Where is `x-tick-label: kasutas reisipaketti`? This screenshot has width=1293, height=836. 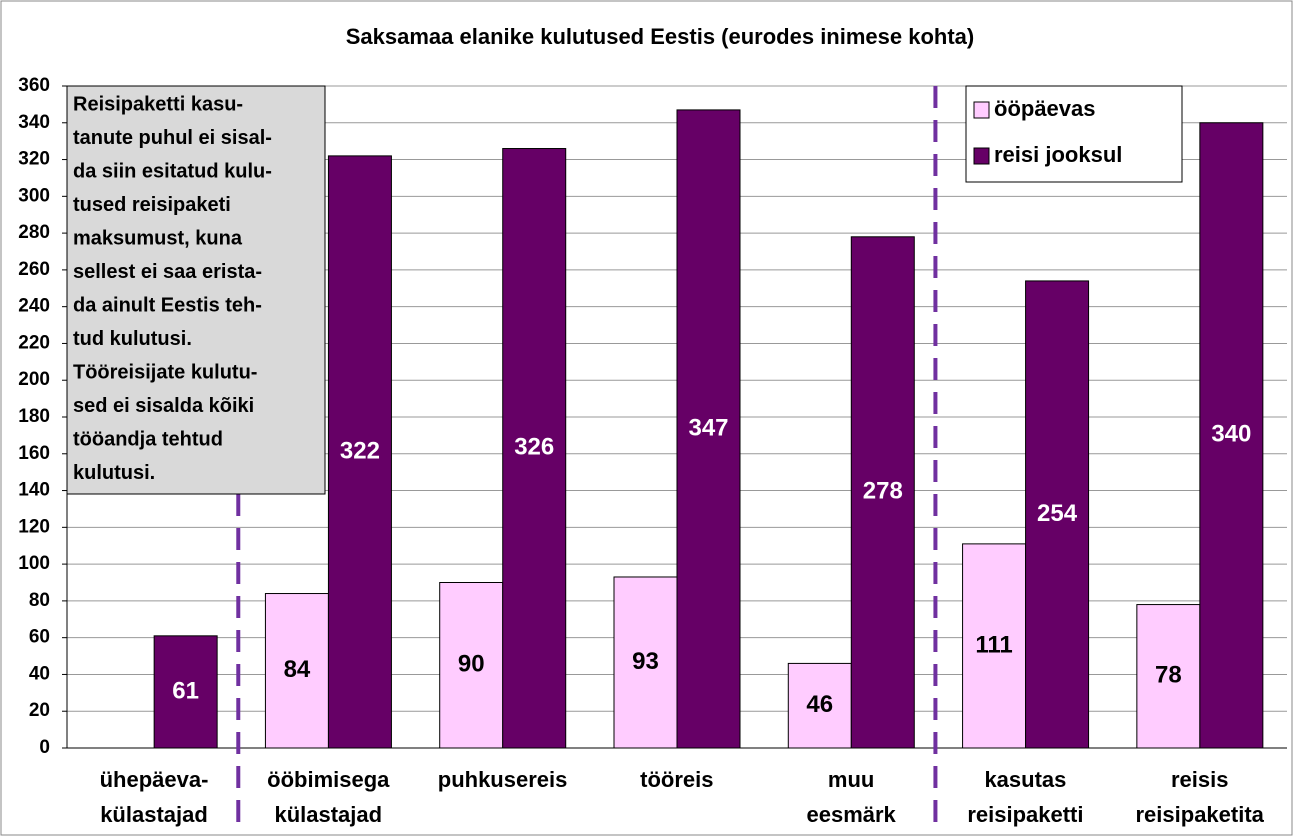
x-tick-label: kasutas reisipaketti is located at coordinates (1025, 797).